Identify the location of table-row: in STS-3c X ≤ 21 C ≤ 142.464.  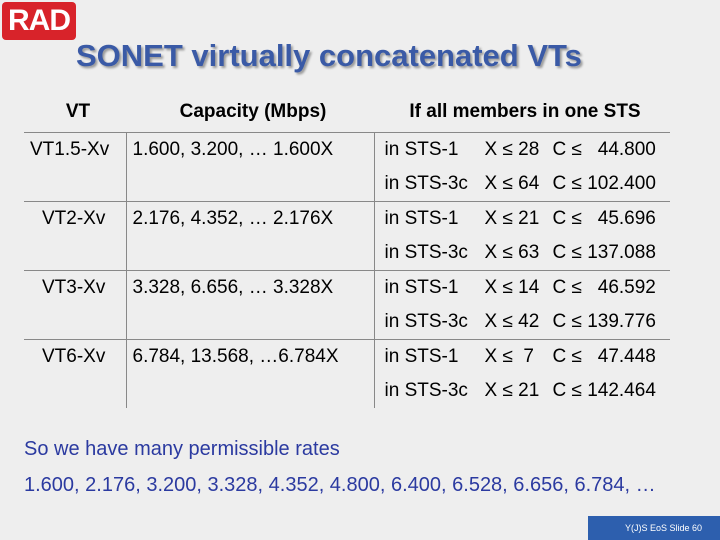
(347, 391).